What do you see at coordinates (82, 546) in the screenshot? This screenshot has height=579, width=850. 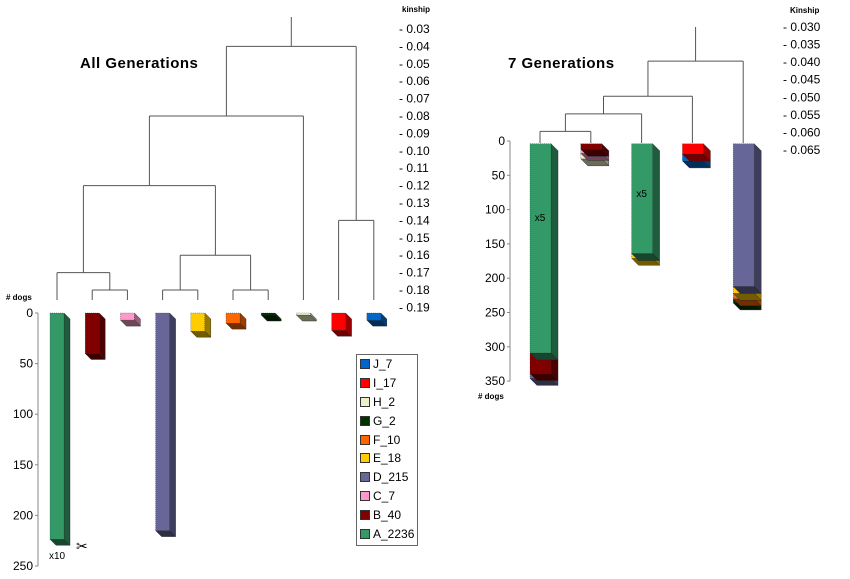 I see `scissors-icon: ✂` at bounding box center [82, 546].